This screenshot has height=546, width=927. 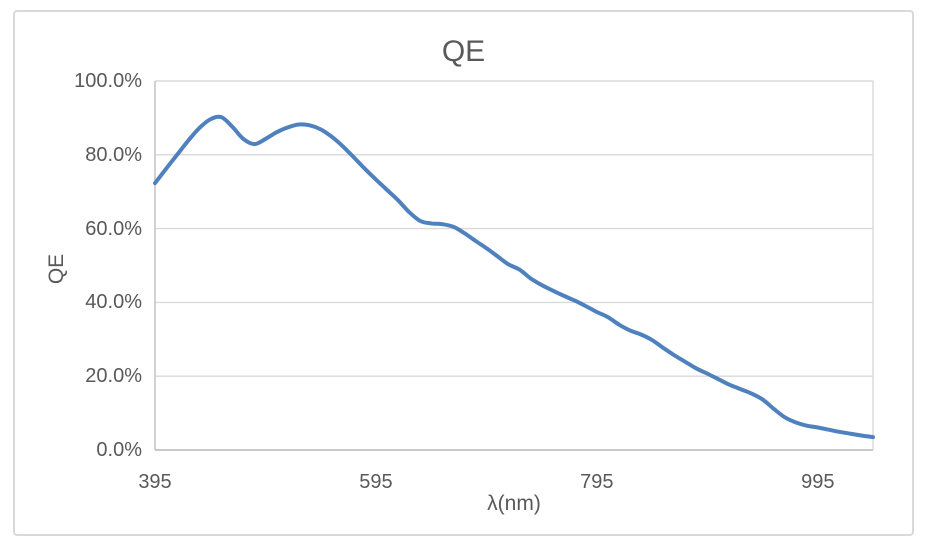 I want to click on chart-title: QE, so click(x=463, y=51).